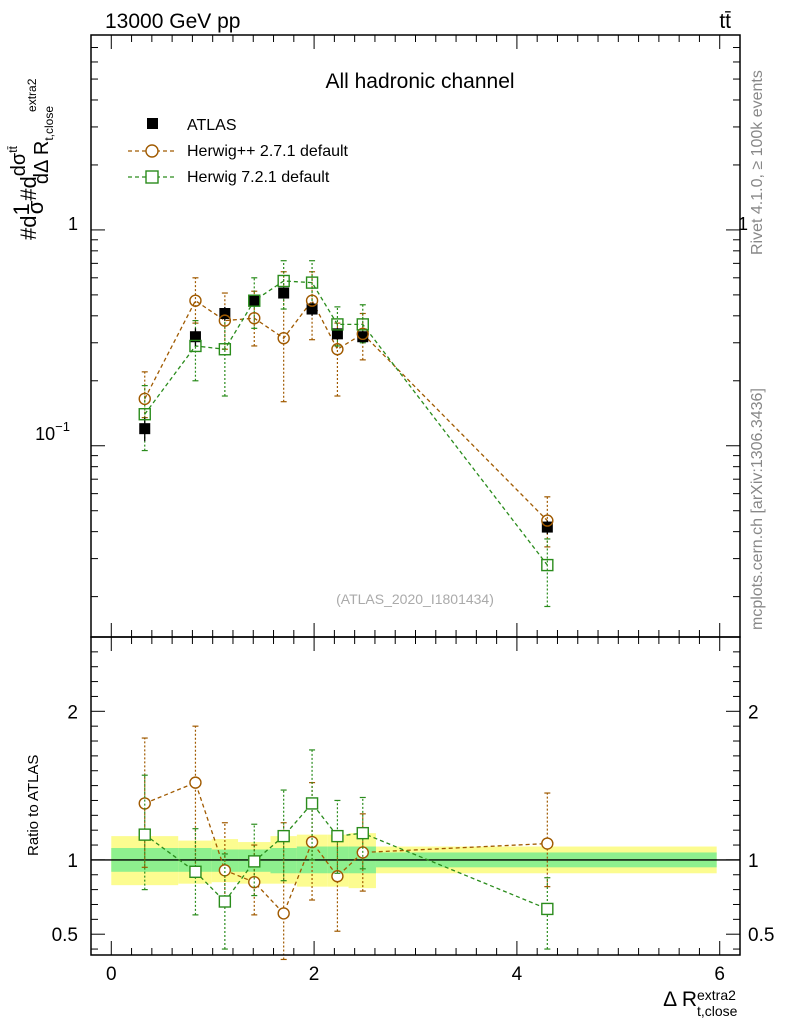 The height and width of the screenshot is (1024, 786). Describe the element at coordinates (152, 177) in the screenshot. I see `legend-herwig7-marker` at that location.